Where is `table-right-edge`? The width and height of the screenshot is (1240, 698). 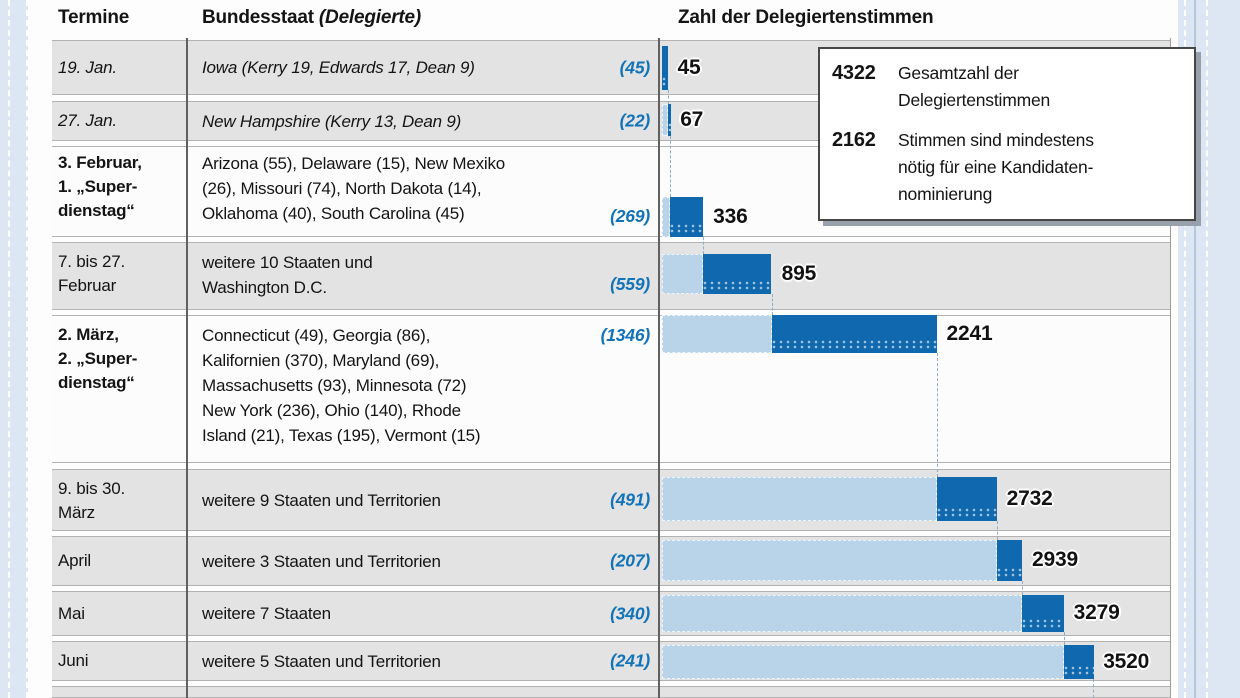
table-right-edge is located at coordinates (1170, 368).